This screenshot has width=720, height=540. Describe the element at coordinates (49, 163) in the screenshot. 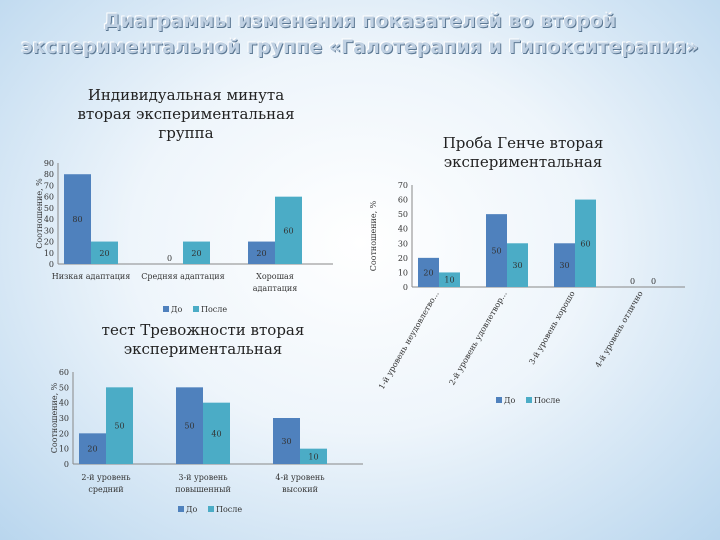

I see `y-tick-label: 90` at that location.